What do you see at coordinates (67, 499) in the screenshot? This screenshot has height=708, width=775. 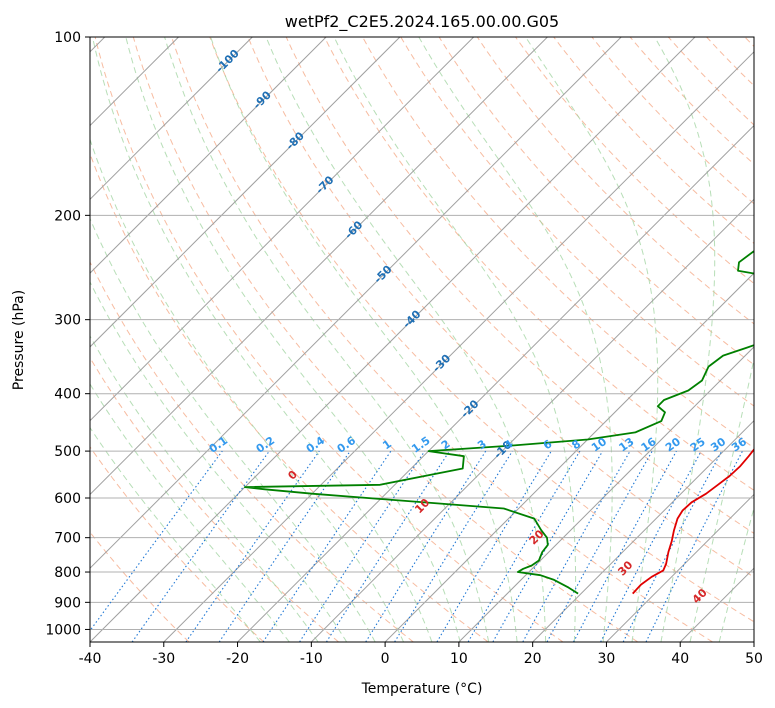 I see `y-tick-label: 600` at bounding box center [67, 499].